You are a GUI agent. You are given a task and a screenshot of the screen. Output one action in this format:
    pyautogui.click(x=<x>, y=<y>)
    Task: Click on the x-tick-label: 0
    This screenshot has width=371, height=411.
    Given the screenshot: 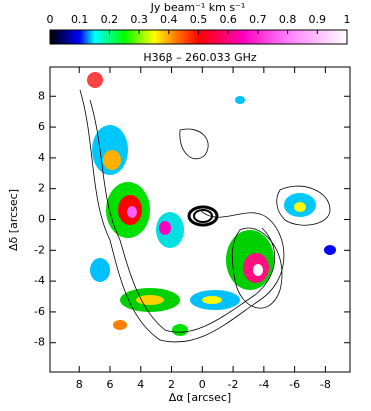 What is the action you would take?
    pyautogui.click(x=202, y=384)
    